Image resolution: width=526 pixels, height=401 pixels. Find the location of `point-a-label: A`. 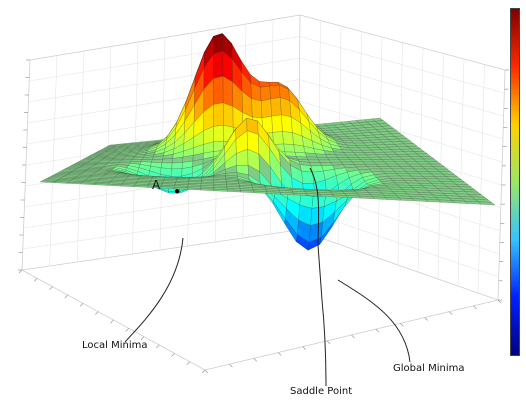

point-a-label: A is located at coordinates (156, 185).